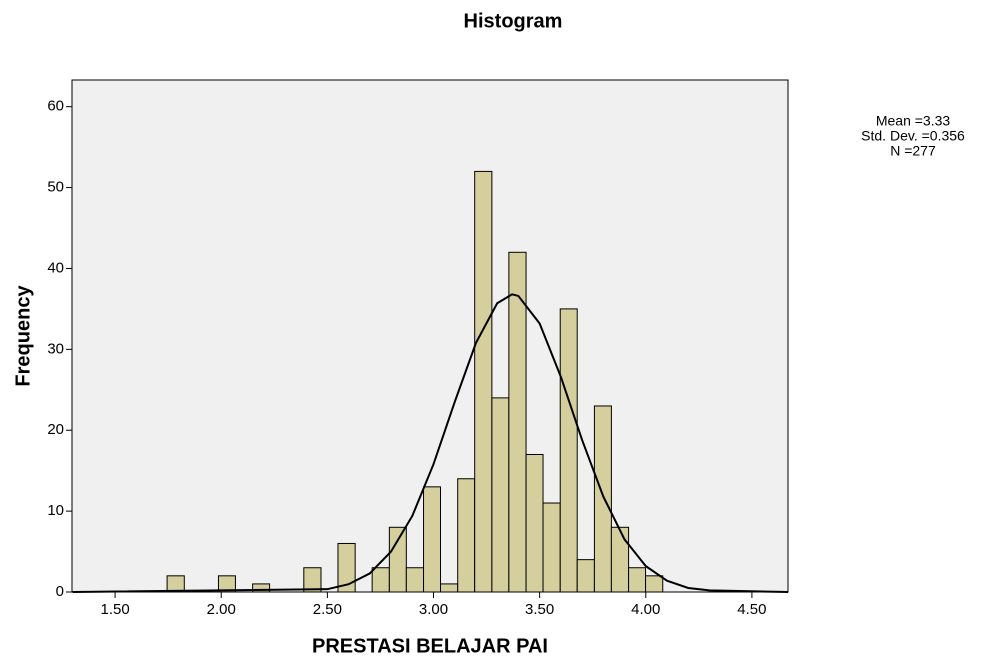 The width and height of the screenshot is (992, 658). What do you see at coordinates (60, 591) in the screenshot?
I see `y-tick-label: 0` at bounding box center [60, 591].